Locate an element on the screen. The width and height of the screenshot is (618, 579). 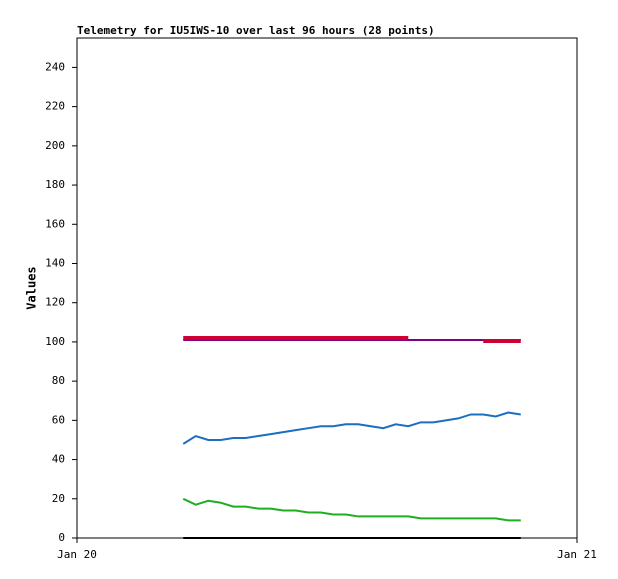
y-tick-label: 140 is located at coordinates (55, 262).